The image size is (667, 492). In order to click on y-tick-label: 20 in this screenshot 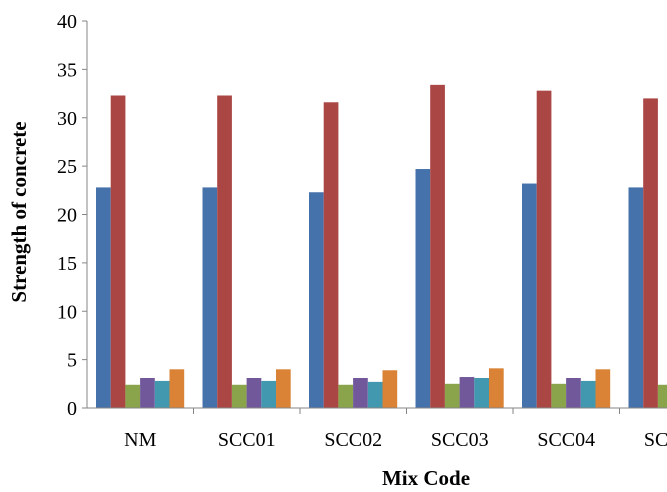, I will do `click(67, 216)`.